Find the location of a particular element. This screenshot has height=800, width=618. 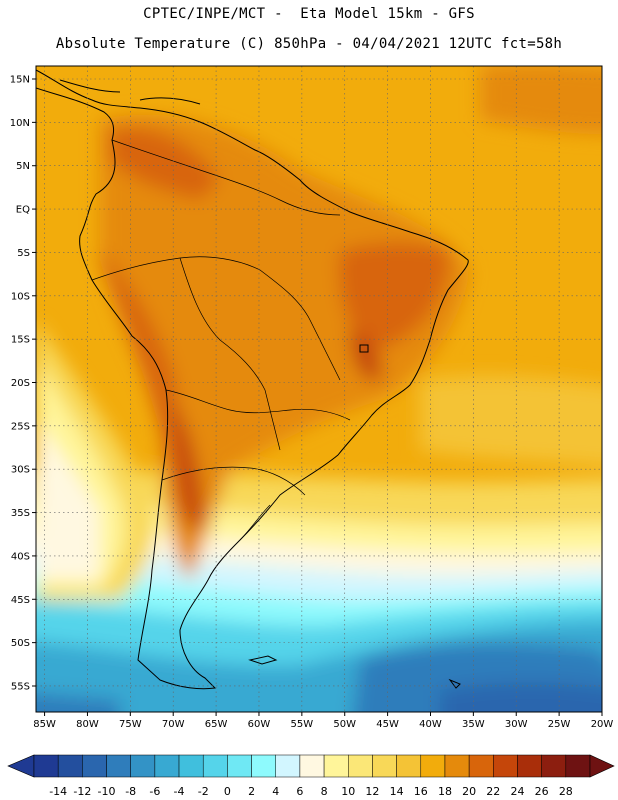

lon-tick-label: 60W is located at coordinates (259, 724).